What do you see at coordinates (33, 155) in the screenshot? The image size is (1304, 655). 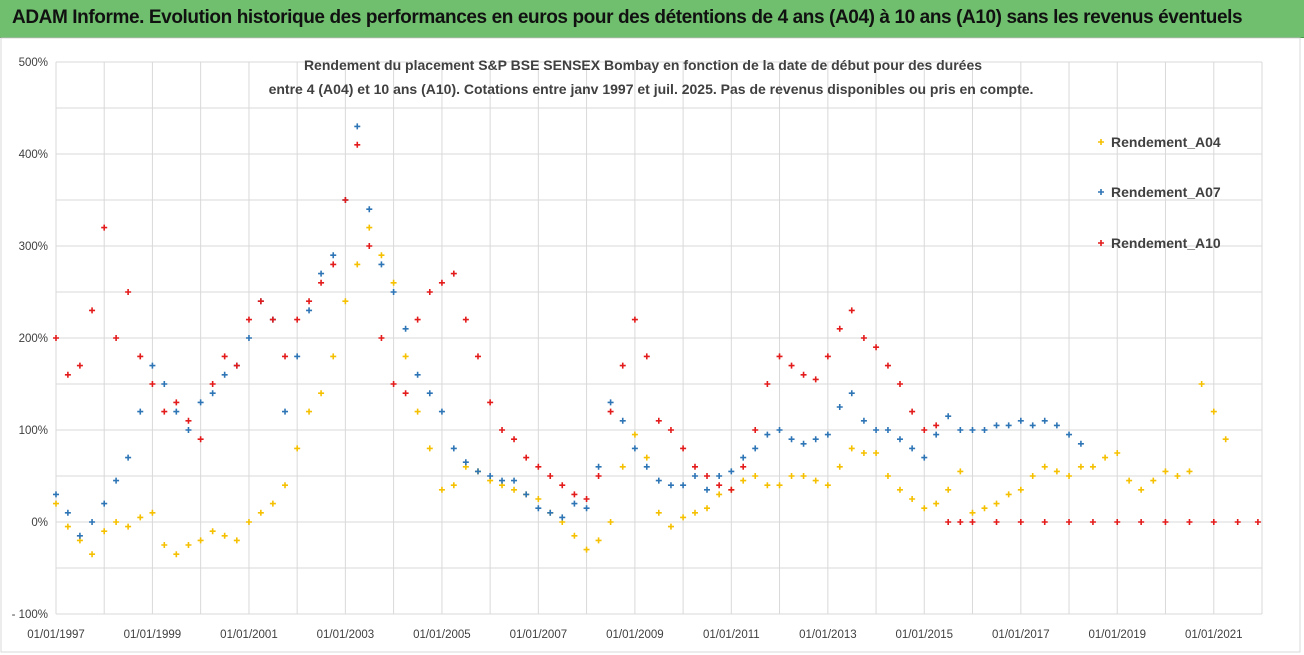 I see `y-tick-label: 400%` at bounding box center [33, 155].